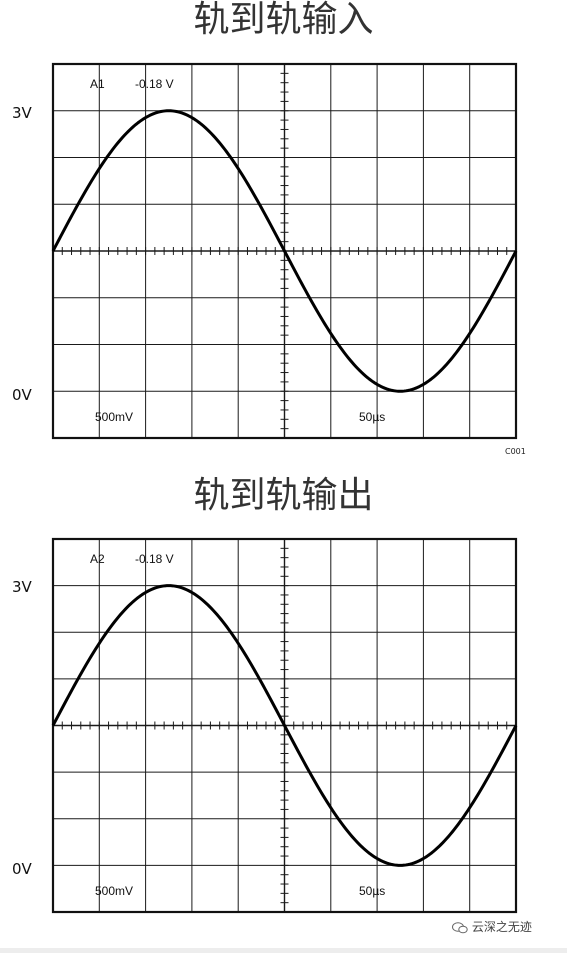  Describe the element at coordinates (283, 495) in the screenshot. I see `chart-title-output: 轨到轨输出` at that location.